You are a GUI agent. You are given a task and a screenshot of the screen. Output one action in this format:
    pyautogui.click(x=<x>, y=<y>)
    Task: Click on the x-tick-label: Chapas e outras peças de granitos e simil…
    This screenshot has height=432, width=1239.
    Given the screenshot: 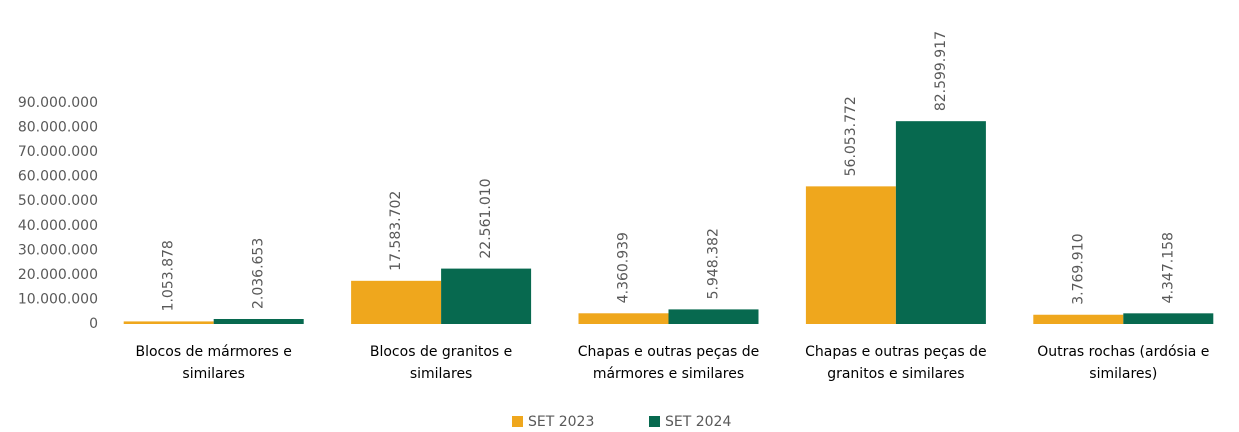 What is the action you would take?
    pyautogui.click(x=896, y=363)
    